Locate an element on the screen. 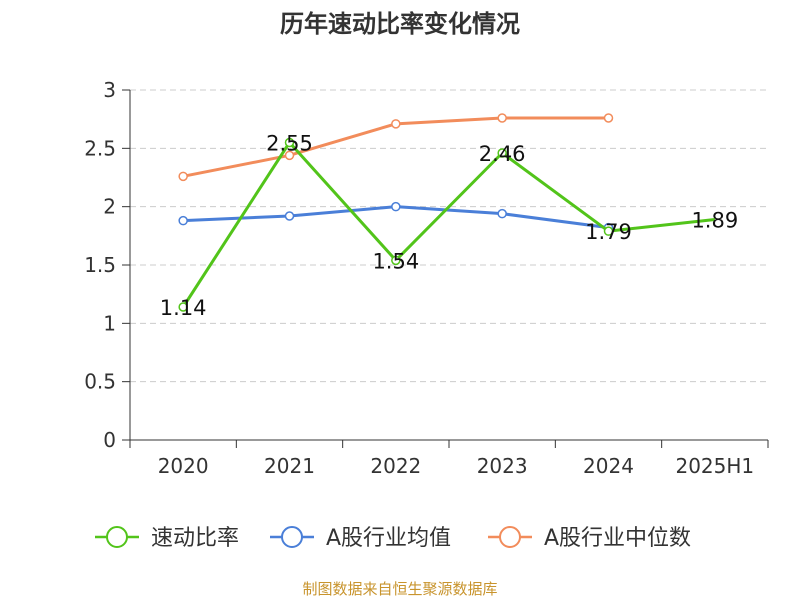 The width and height of the screenshot is (800, 600). x-tick-label: 2020 is located at coordinates (183, 466).